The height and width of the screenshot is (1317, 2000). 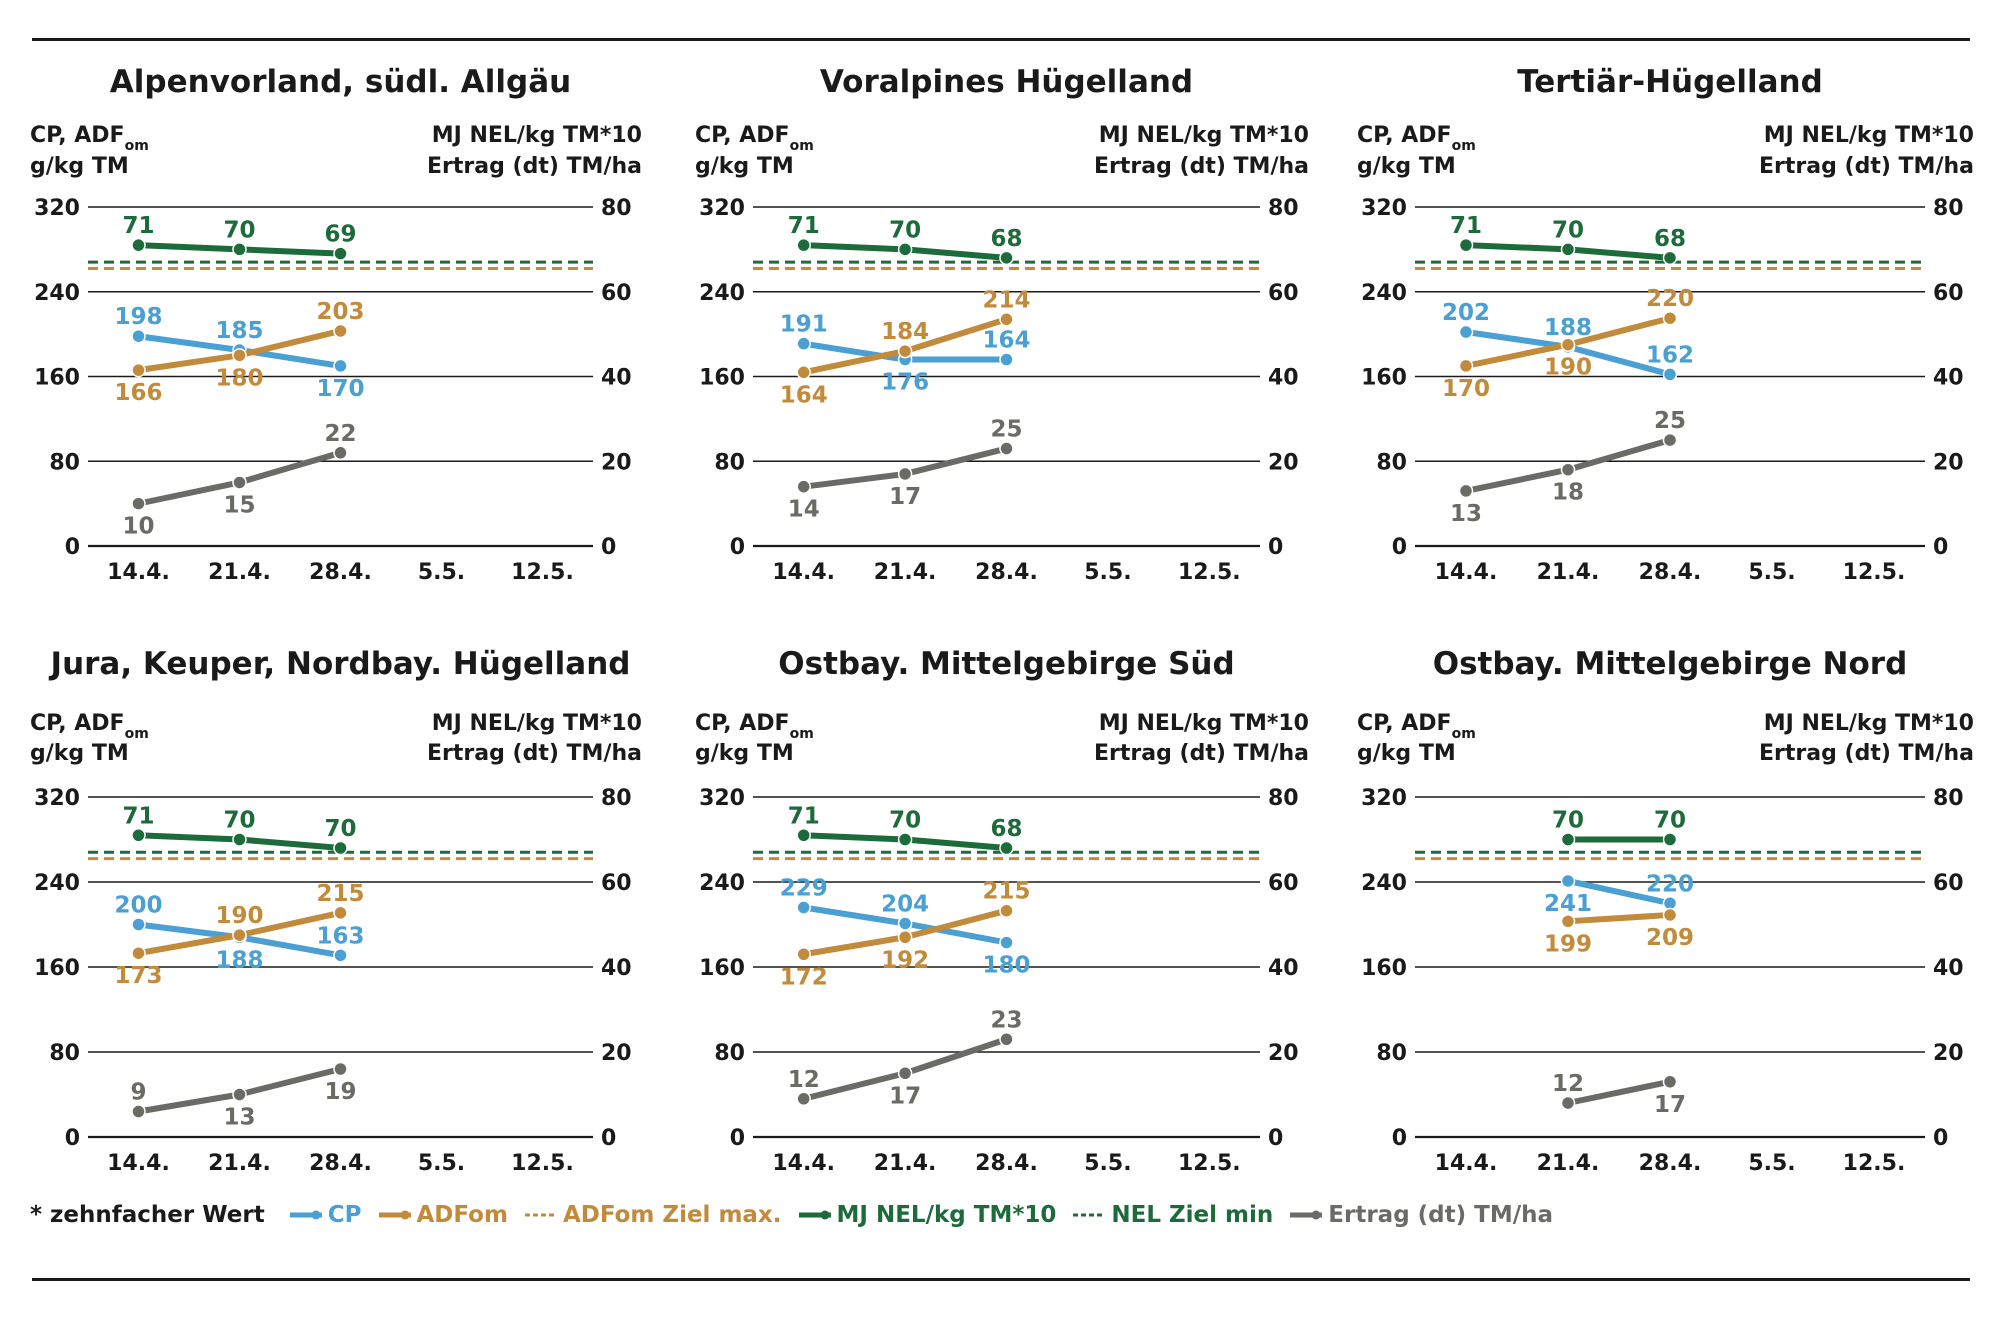 I want to click on yield-data-label: 12, so click(x=804, y=1080).